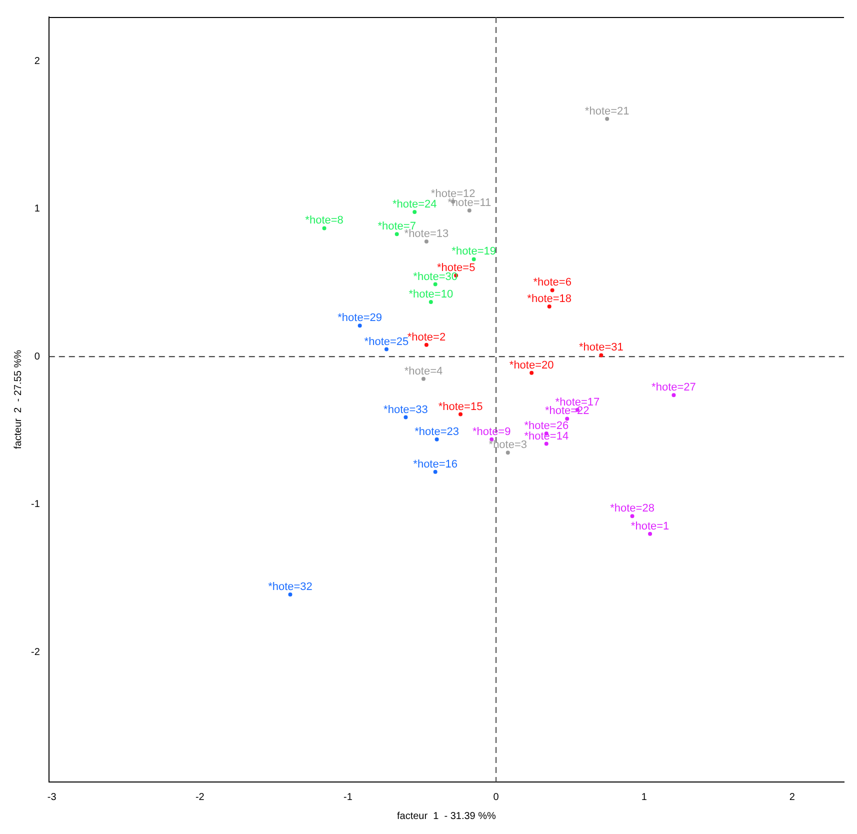  What do you see at coordinates (632, 508) in the screenshot?
I see `annotation: *hote=28` at bounding box center [632, 508].